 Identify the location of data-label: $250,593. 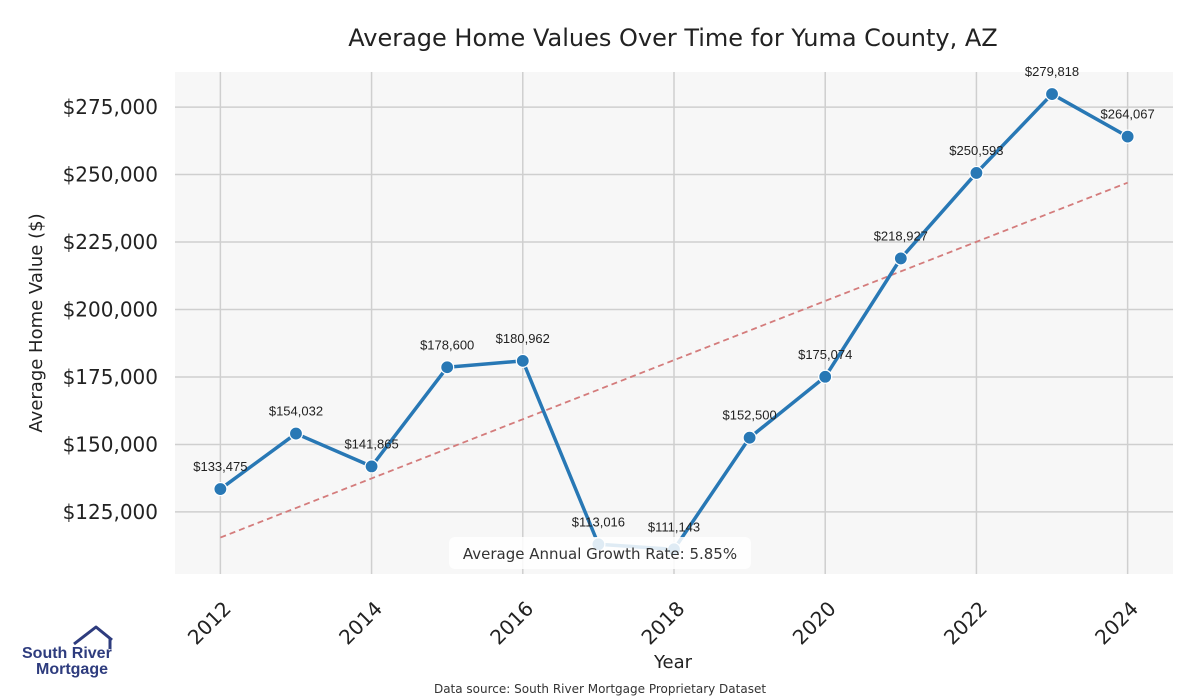
(976, 150).